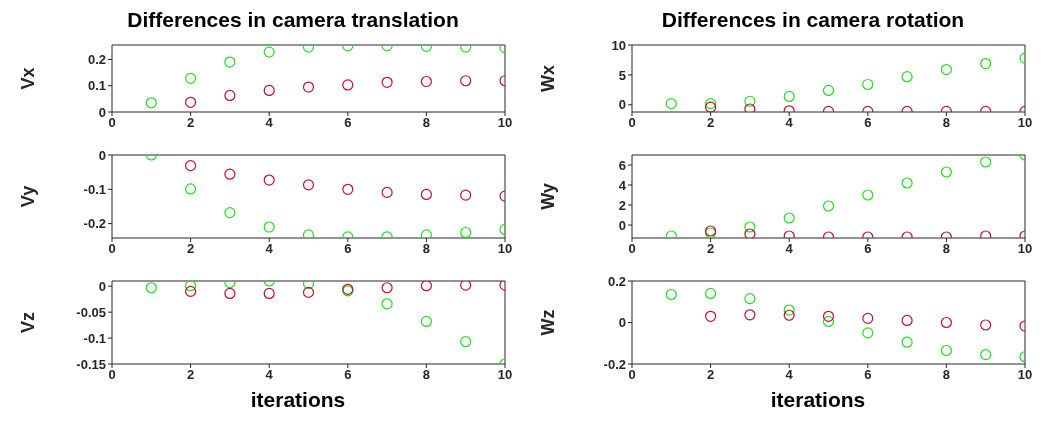  I want to click on y-tick-label: 6, so click(622, 165).